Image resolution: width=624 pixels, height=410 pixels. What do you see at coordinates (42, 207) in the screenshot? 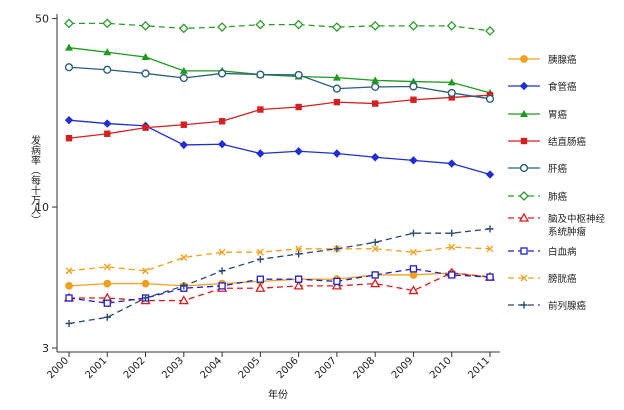
I see `y-tick-label: 10` at bounding box center [42, 207].